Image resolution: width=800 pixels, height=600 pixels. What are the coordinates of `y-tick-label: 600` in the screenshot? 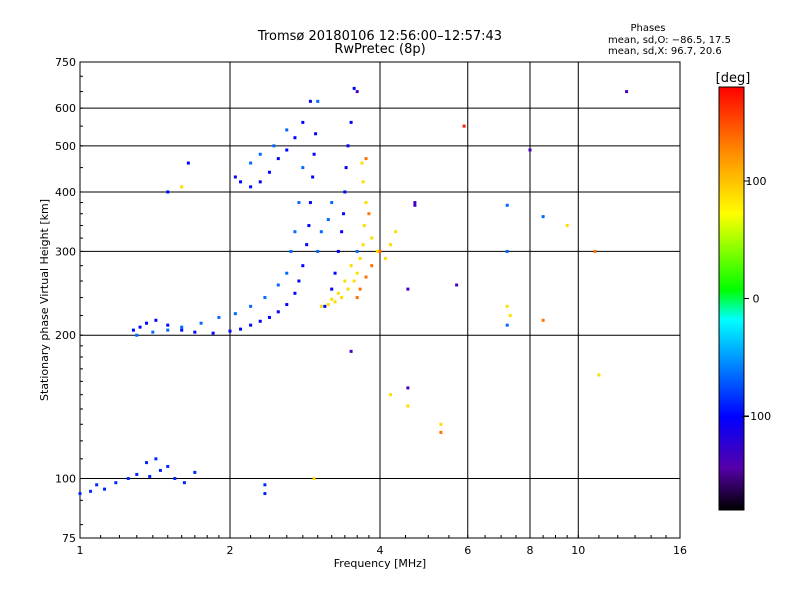 It's located at (65, 108).